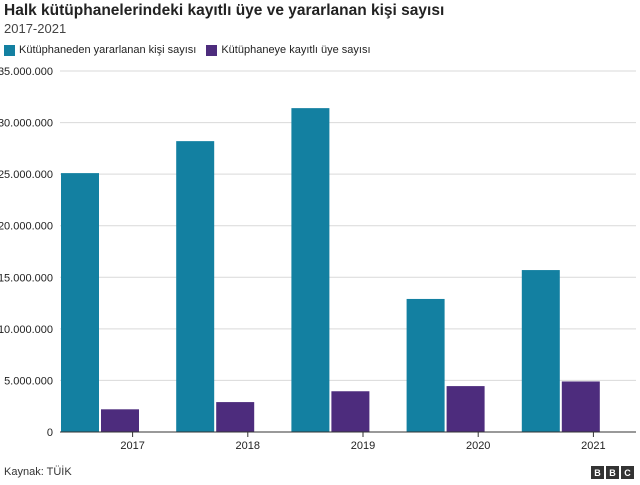 The width and height of the screenshot is (640, 485). I want to click on chart-subtitle: 2017-2021, so click(35, 28).